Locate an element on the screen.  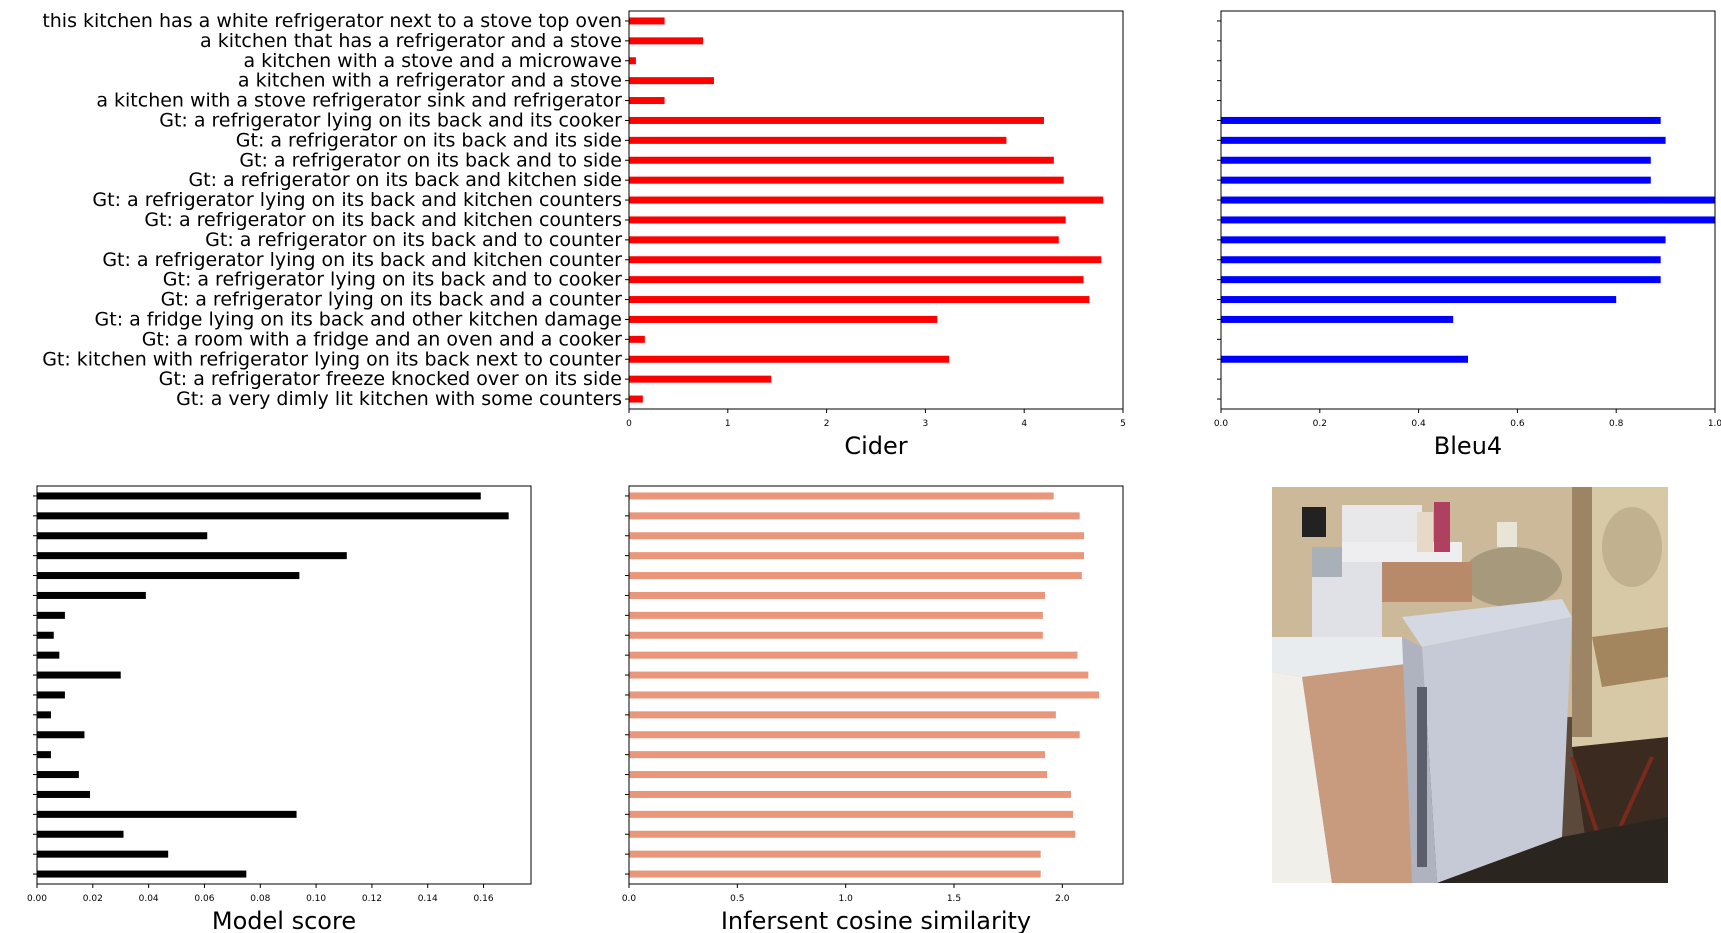
xtick-label-cider-2: 2 is located at coordinates (827, 424).